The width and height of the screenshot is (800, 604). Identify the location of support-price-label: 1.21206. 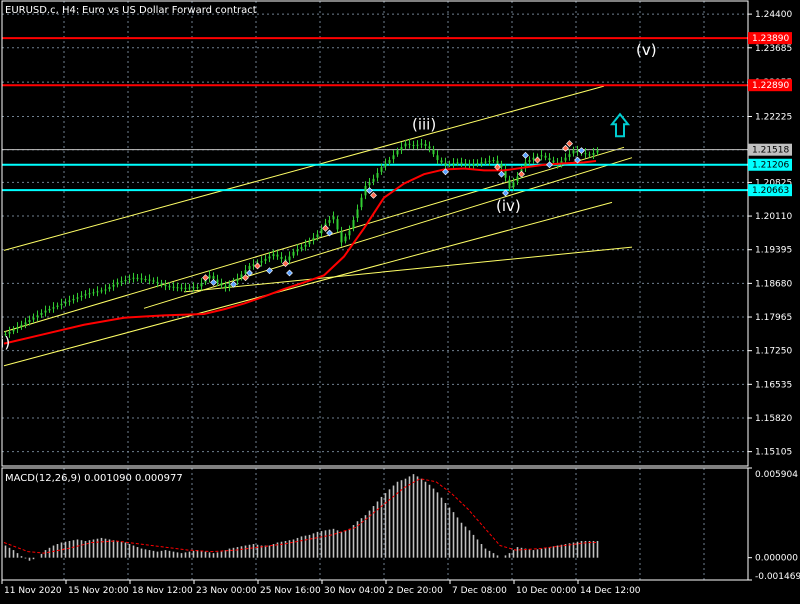
(770, 166).